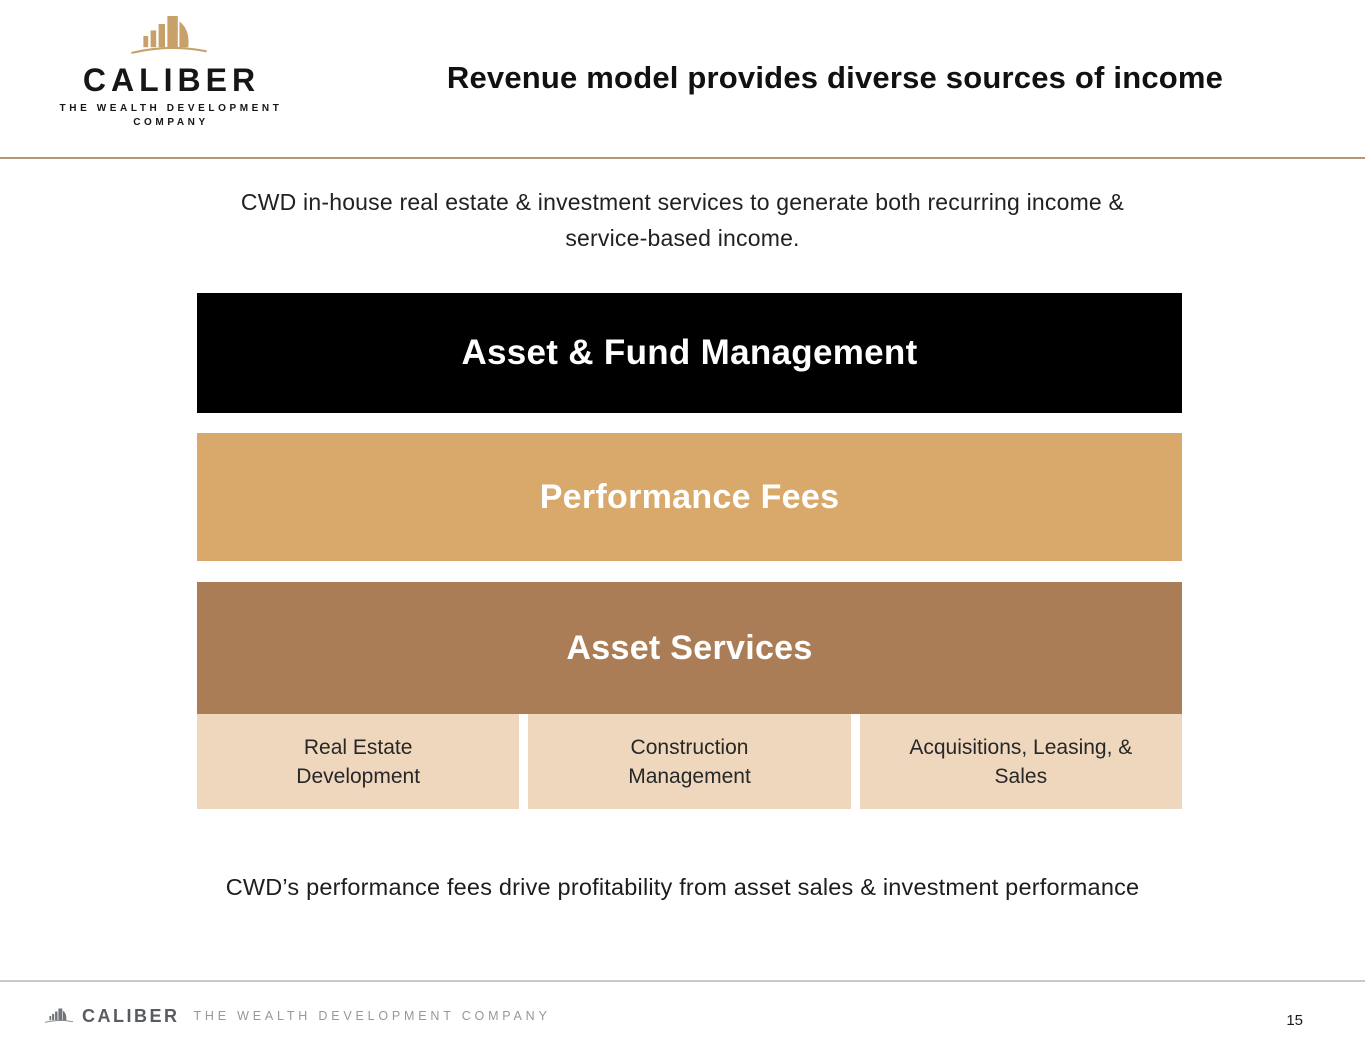 Image resolution: width=1365 pixels, height=1055 pixels. Describe the element at coordinates (171, 122) in the screenshot. I see `caliber-tagline-line-2: COMPANY` at that location.